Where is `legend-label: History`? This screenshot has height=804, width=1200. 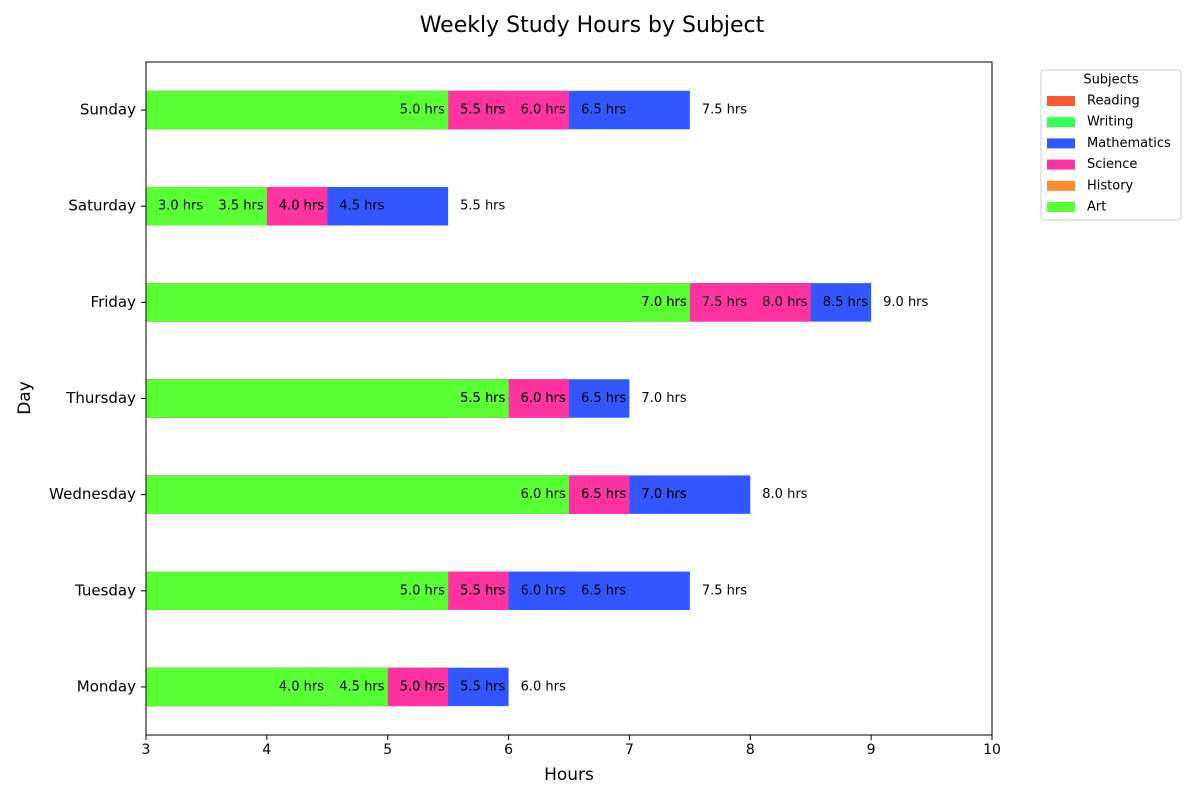 legend-label: History is located at coordinates (1110, 185).